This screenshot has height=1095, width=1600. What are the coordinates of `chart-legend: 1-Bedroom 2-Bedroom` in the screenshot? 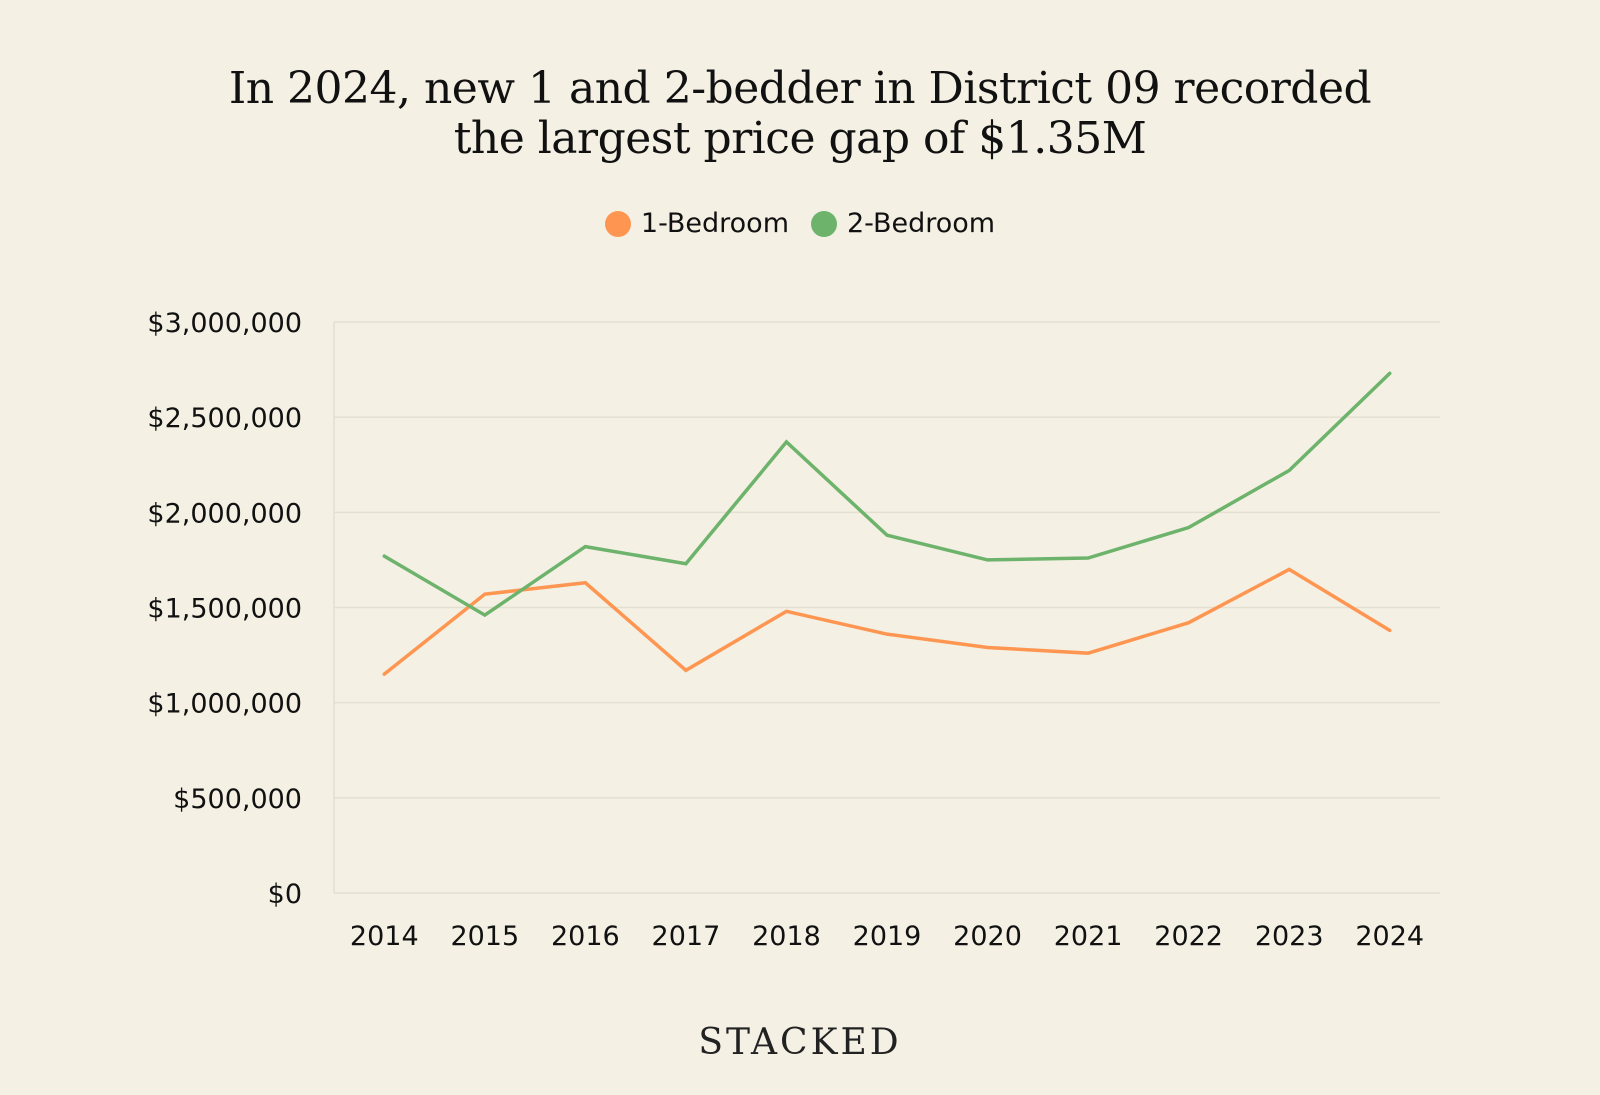 It's located at (800, 223).